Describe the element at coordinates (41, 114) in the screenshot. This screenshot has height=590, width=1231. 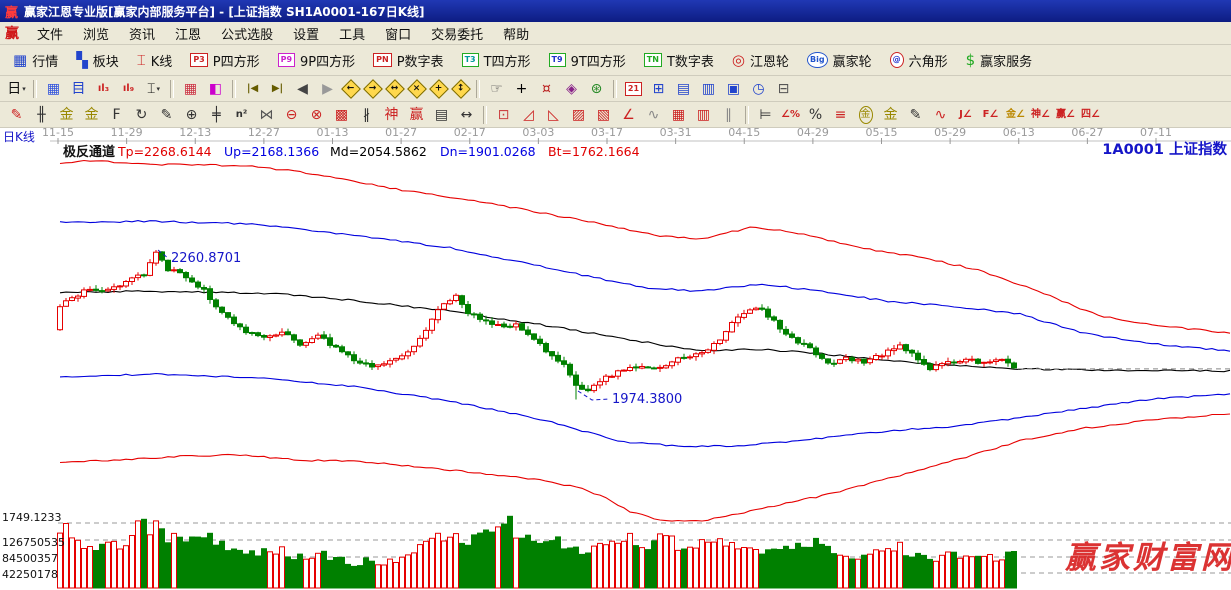
I see `ruler-grid-icon: ╫` at that location.